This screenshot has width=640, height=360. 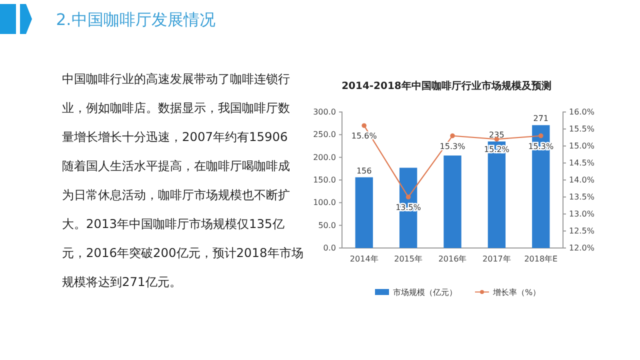 What do you see at coordinates (447, 86) in the screenshot?
I see `chart-title: 2014-2018年中国咖啡厅行业市场规模及预测` at bounding box center [447, 86].